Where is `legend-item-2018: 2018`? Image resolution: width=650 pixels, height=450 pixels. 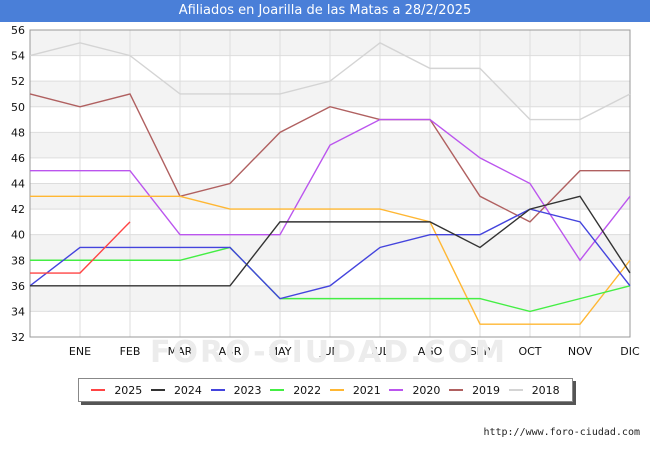 legend-item-2018: 2018 is located at coordinates (534, 390).